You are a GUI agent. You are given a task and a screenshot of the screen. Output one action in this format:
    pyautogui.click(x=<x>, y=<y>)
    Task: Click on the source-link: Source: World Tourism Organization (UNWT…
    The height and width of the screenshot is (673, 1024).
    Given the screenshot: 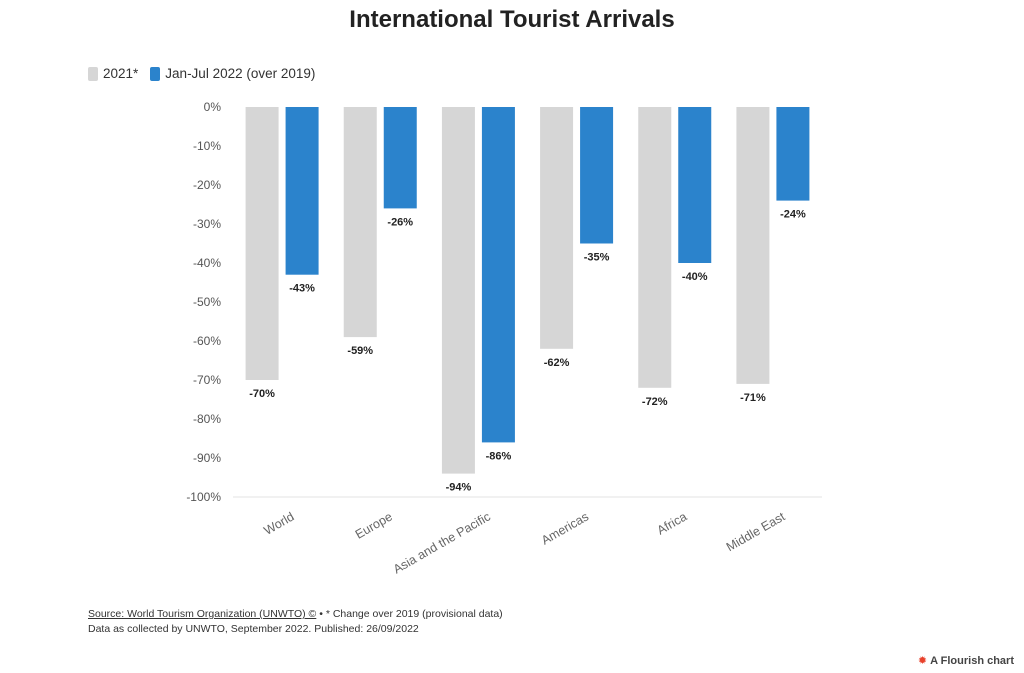 What is the action you would take?
    pyautogui.click(x=202, y=614)
    